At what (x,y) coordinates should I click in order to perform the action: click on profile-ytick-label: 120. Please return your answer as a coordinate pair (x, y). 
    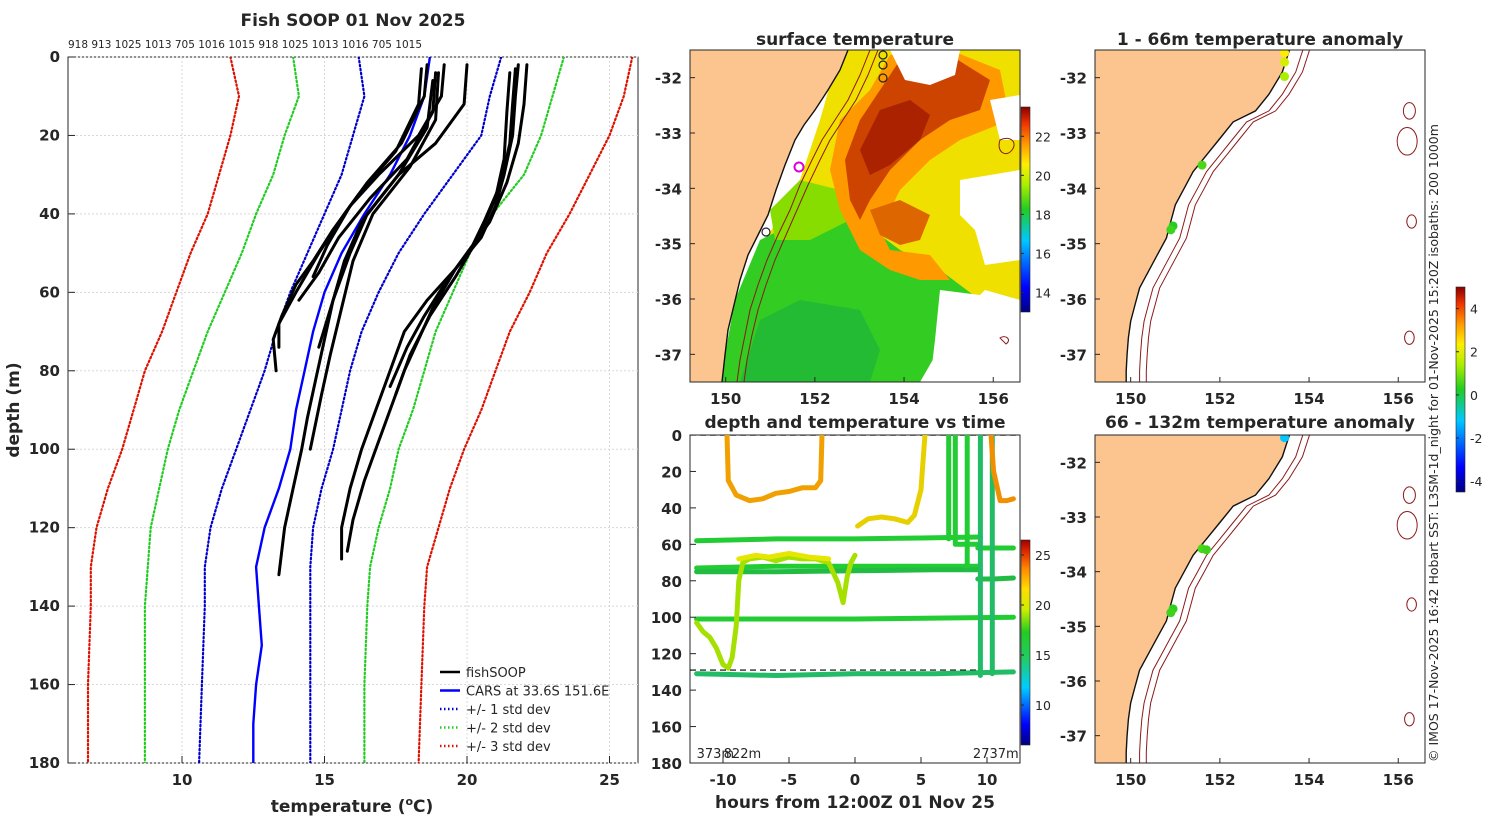
    Looking at the image, I should click on (44, 528).